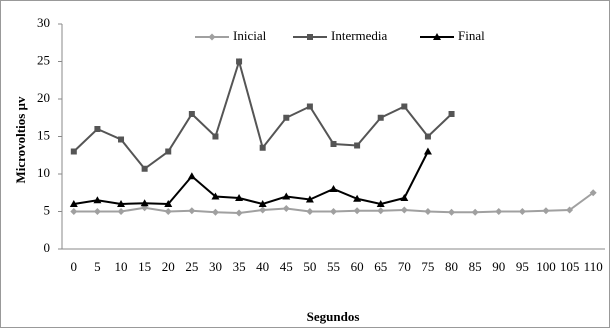  What do you see at coordinates (333, 266) in the screenshot?
I see `x-tick-label: 55` at bounding box center [333, 266].